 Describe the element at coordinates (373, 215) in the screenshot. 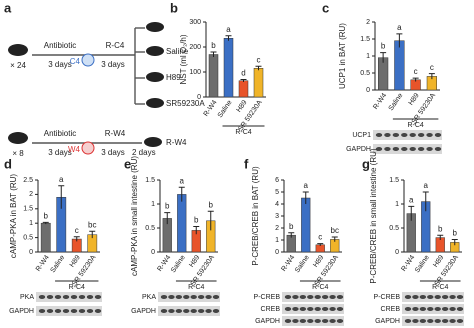

I see `y-axis-label: P-CREB/CREB in small intestine (RU)` at that location.